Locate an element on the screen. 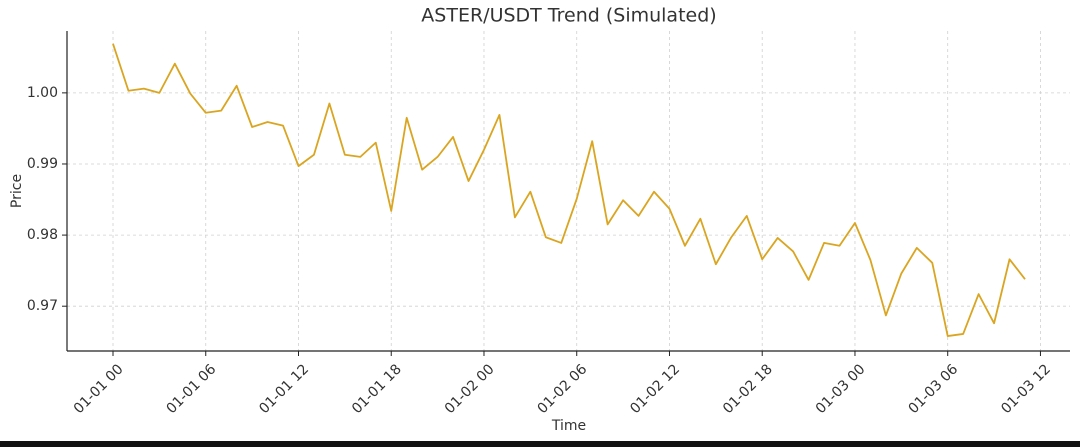 The width and height of the screenshot is (1080, 447). x-tick-label: 01-01 12 is located at coordinates (284, 389).